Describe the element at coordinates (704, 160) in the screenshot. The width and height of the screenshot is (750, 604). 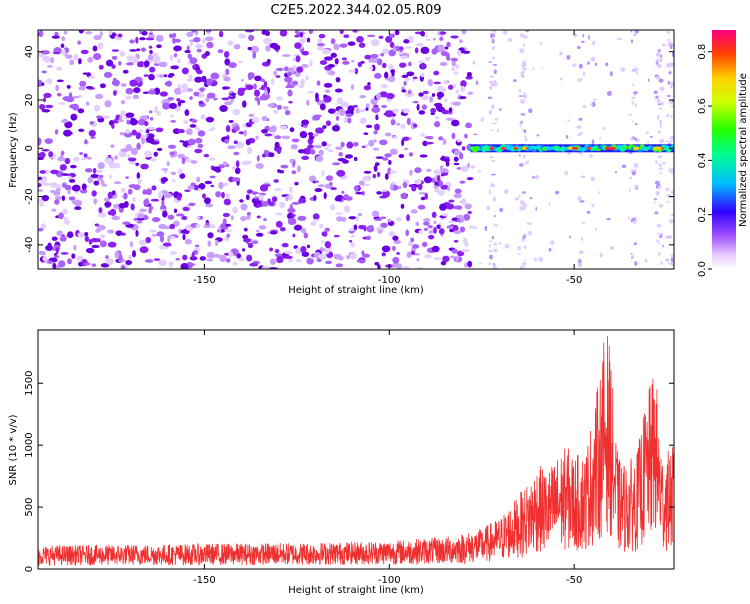
I see `colorbar-ticks: 0.0 0.2 0.4 0.6 0.8` at that location.